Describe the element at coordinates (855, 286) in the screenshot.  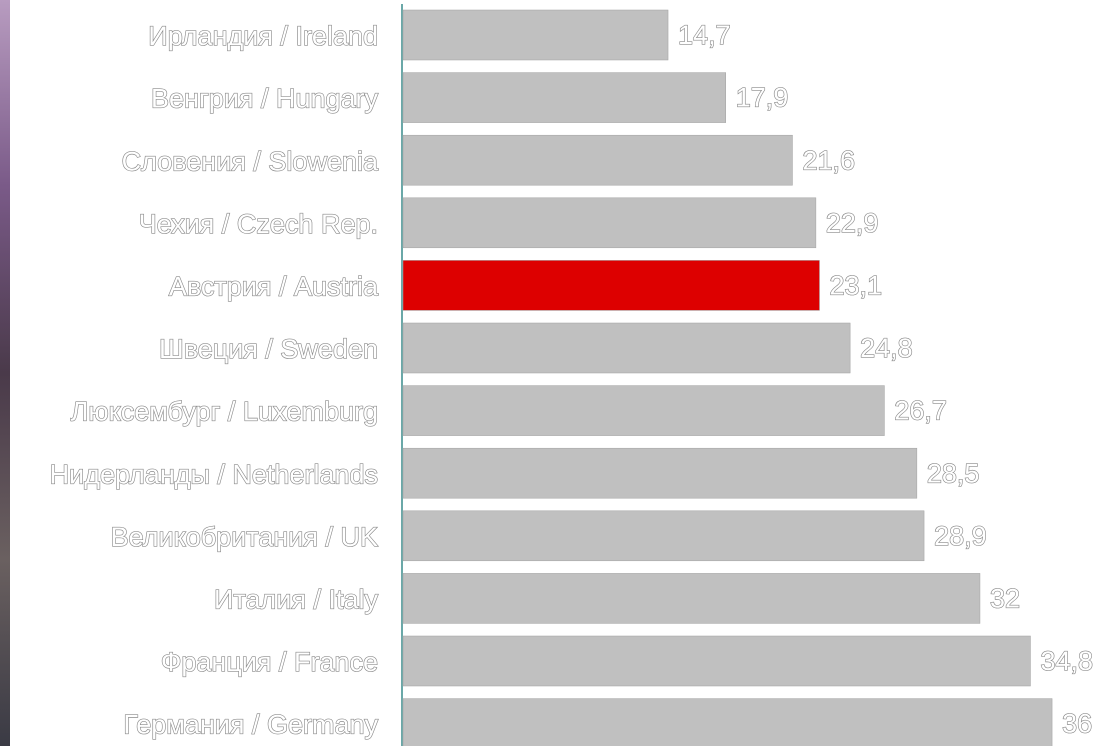
I see `value-label: 23,1` at that location.